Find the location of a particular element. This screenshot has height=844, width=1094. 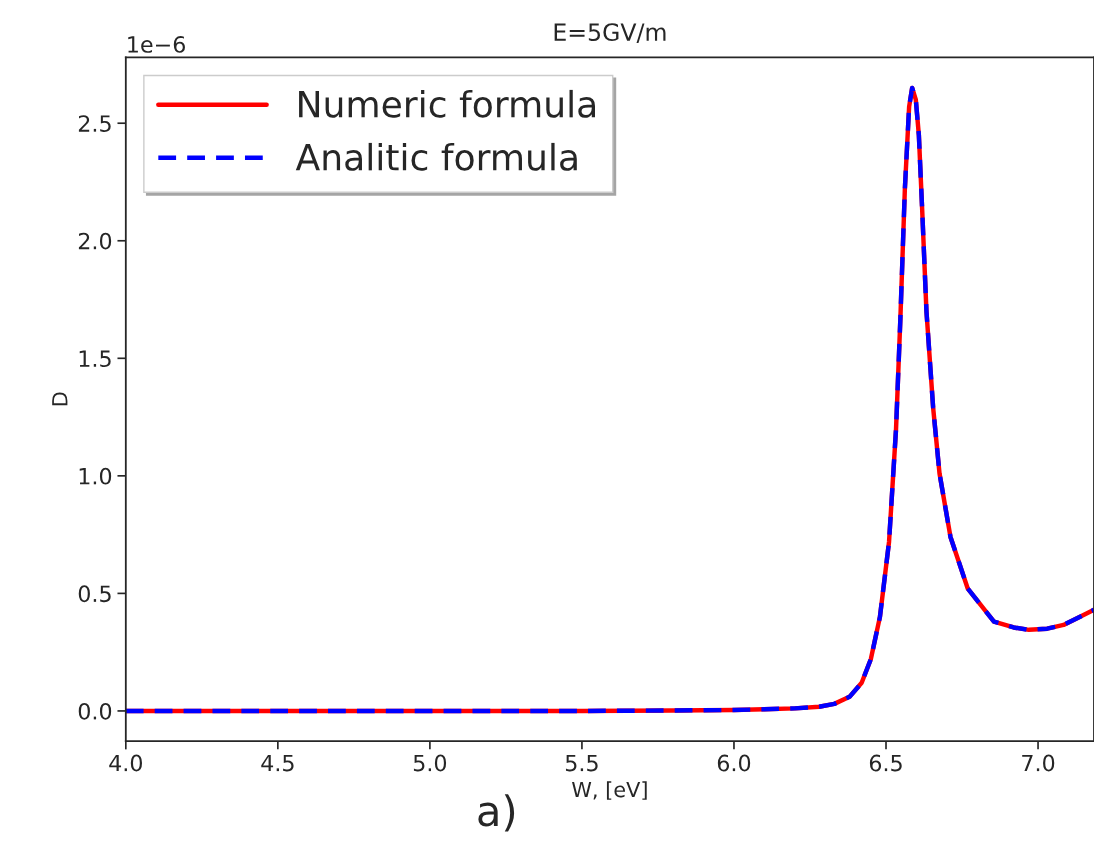

y-tick-label: 2.5 is located at coordinates (94, 123).